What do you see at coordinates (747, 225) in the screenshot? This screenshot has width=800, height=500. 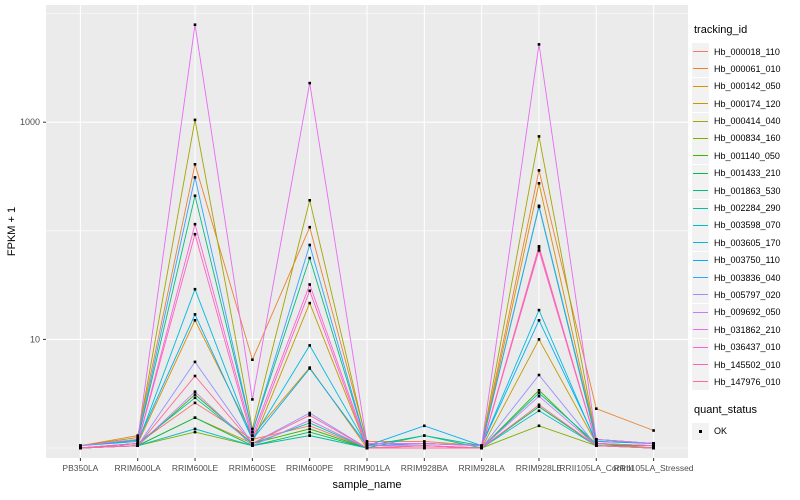 I see `legend-item-label: Hb_003598_070` at bounding box center [747, 225].